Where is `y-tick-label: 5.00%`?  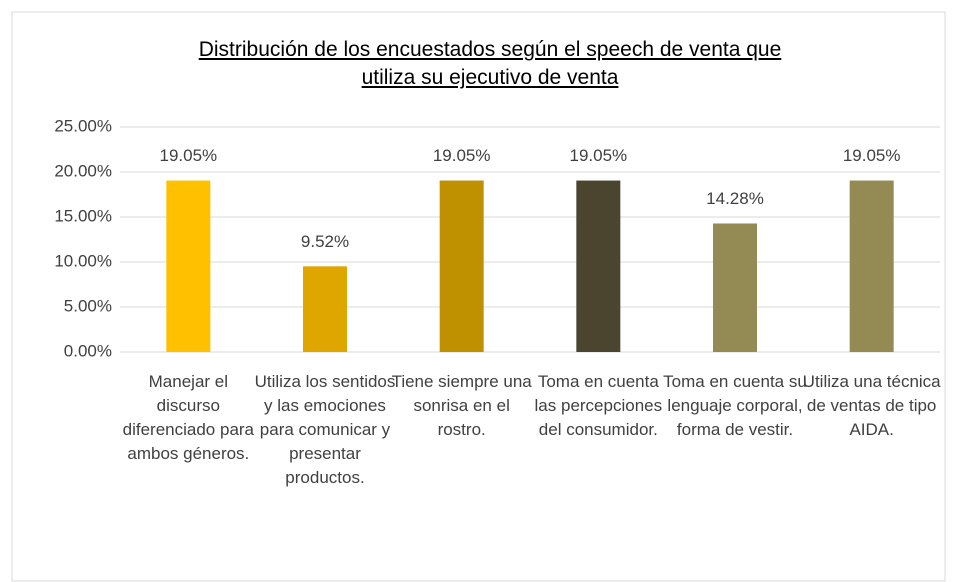
y-tick-label: 5.00% is located at coordinates (88, 305).